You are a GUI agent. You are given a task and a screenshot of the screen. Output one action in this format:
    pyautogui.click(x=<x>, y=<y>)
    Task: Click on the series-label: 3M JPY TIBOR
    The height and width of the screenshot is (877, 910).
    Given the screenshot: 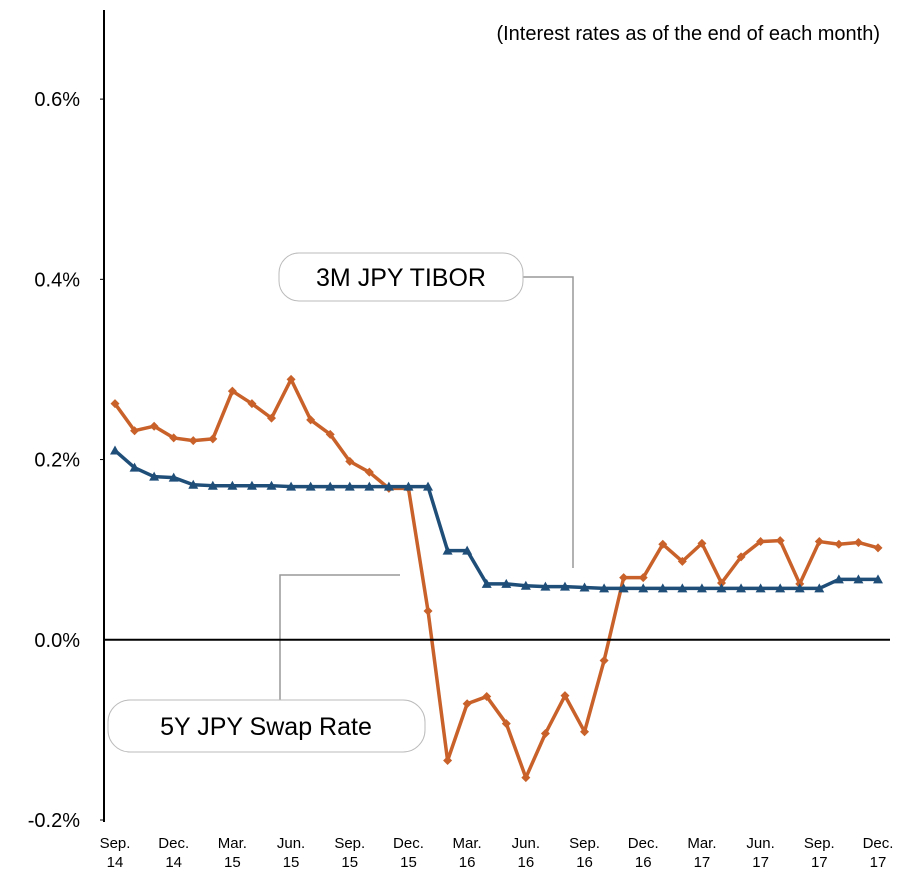 What is the action you would take?
    pyautogui.click(x=401, y=278)
    